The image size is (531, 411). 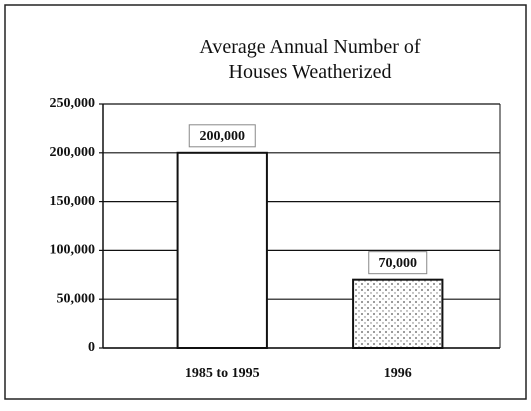 I want to click on x-tick-label: 1985 to 1995, so click(x=222, y=373).